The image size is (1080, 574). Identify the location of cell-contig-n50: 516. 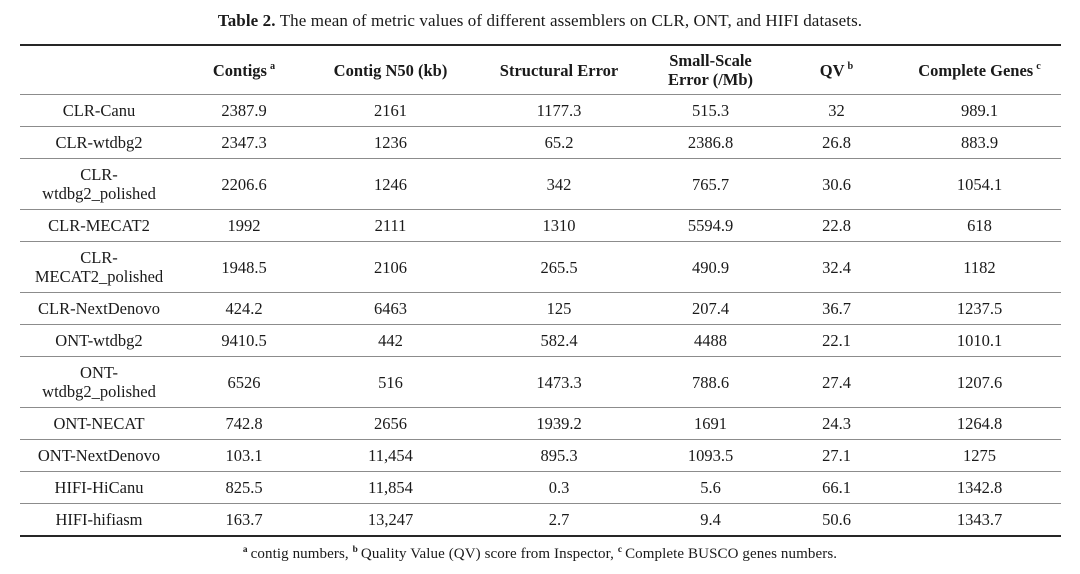
(390, 382).